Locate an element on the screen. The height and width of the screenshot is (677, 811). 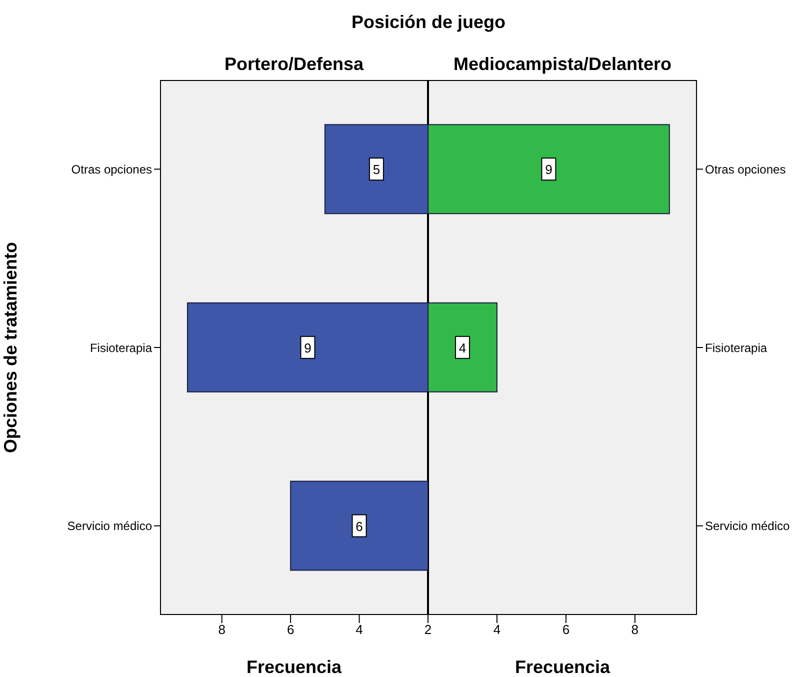
x-tick-label: 2 is located at coordinates (428, 630).